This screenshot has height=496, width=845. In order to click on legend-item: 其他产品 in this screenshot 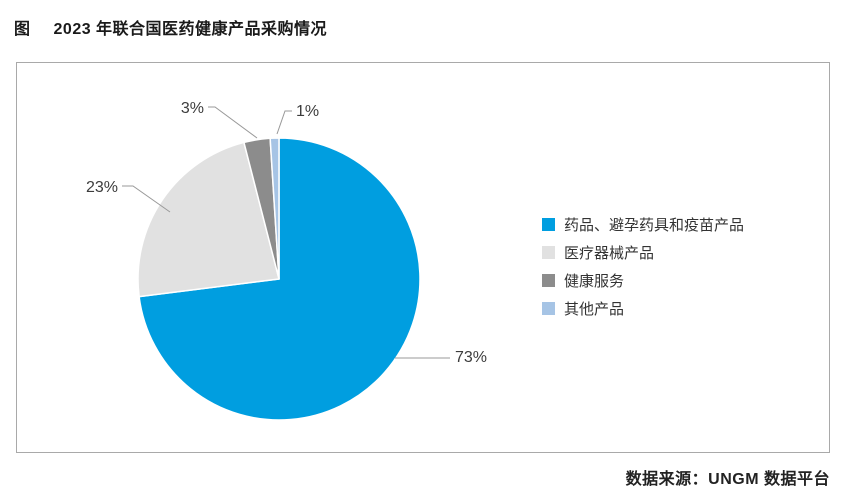, I will do `click(643, 308)`.